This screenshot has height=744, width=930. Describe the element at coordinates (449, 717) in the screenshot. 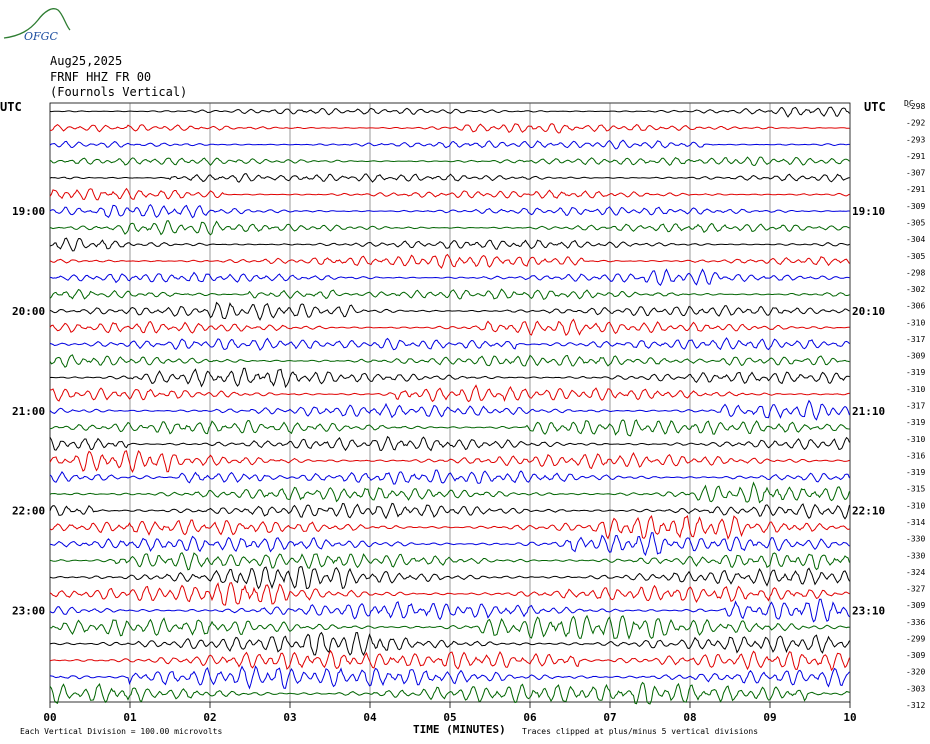

I see `x-tick-label: 05` at that location.